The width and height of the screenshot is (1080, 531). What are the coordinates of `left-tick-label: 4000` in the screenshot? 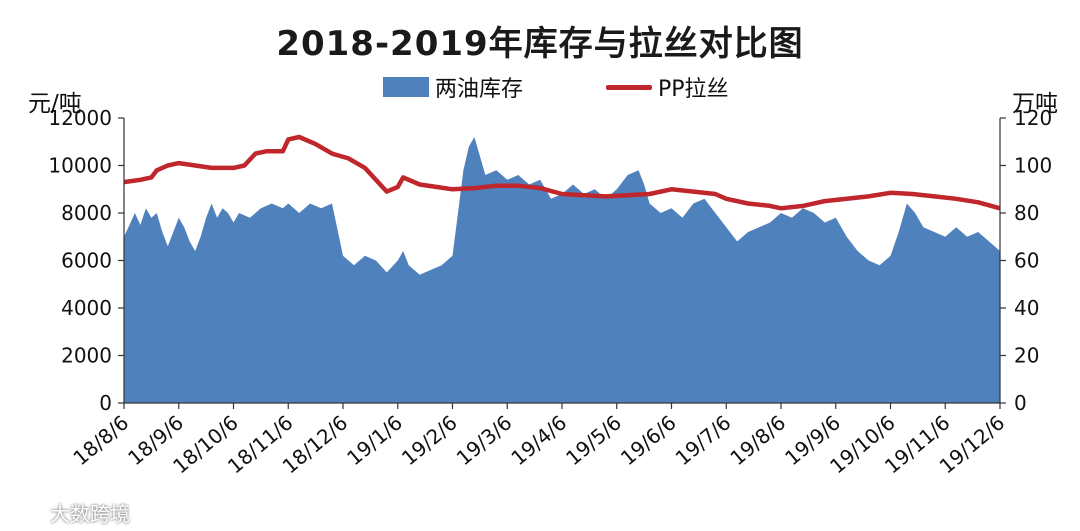 It's located at (86, 308).